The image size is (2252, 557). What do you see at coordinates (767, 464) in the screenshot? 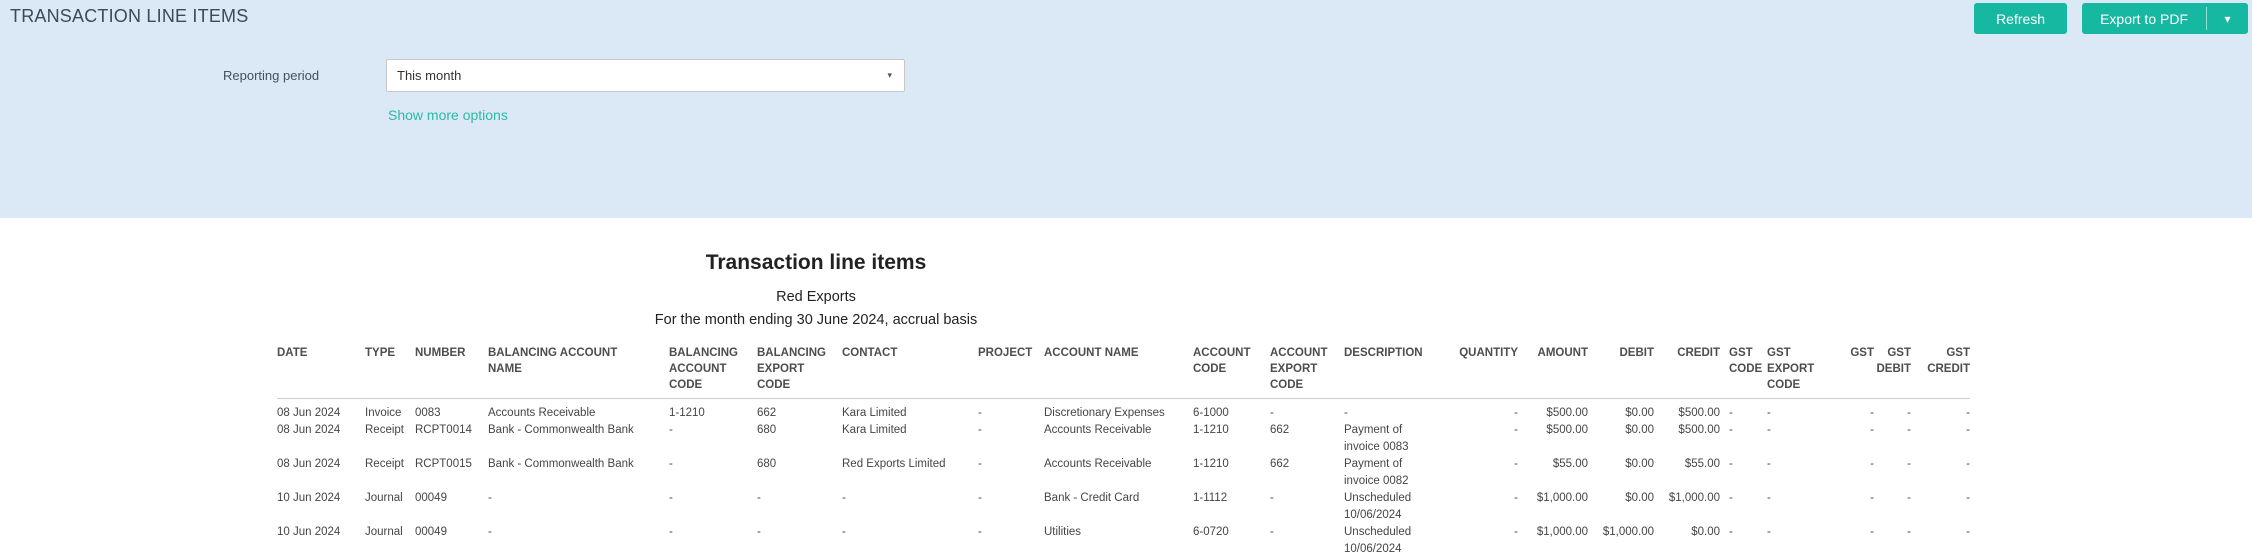
I see `table-cell: 680` at bounding box center [767, 464].